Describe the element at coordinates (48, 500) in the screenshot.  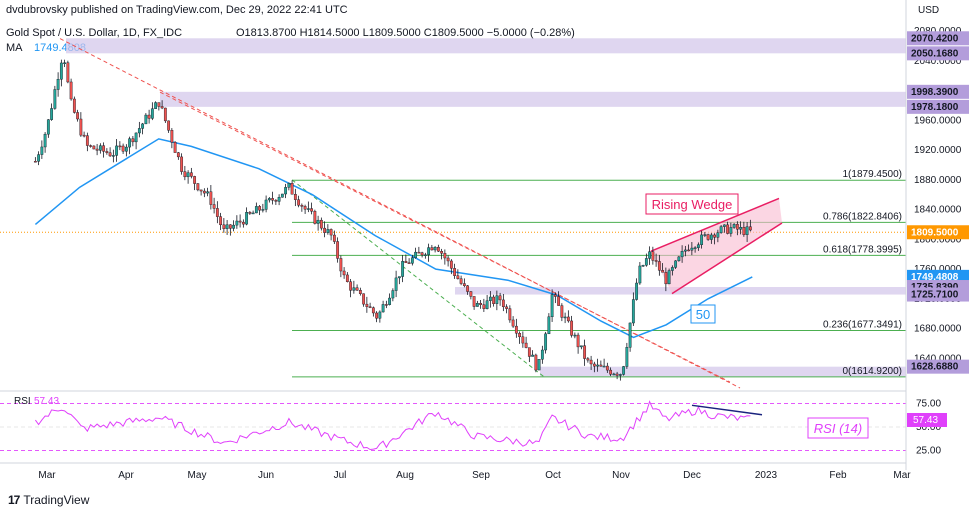
I see `tradingview-logo: 17 TradingView` at that location.